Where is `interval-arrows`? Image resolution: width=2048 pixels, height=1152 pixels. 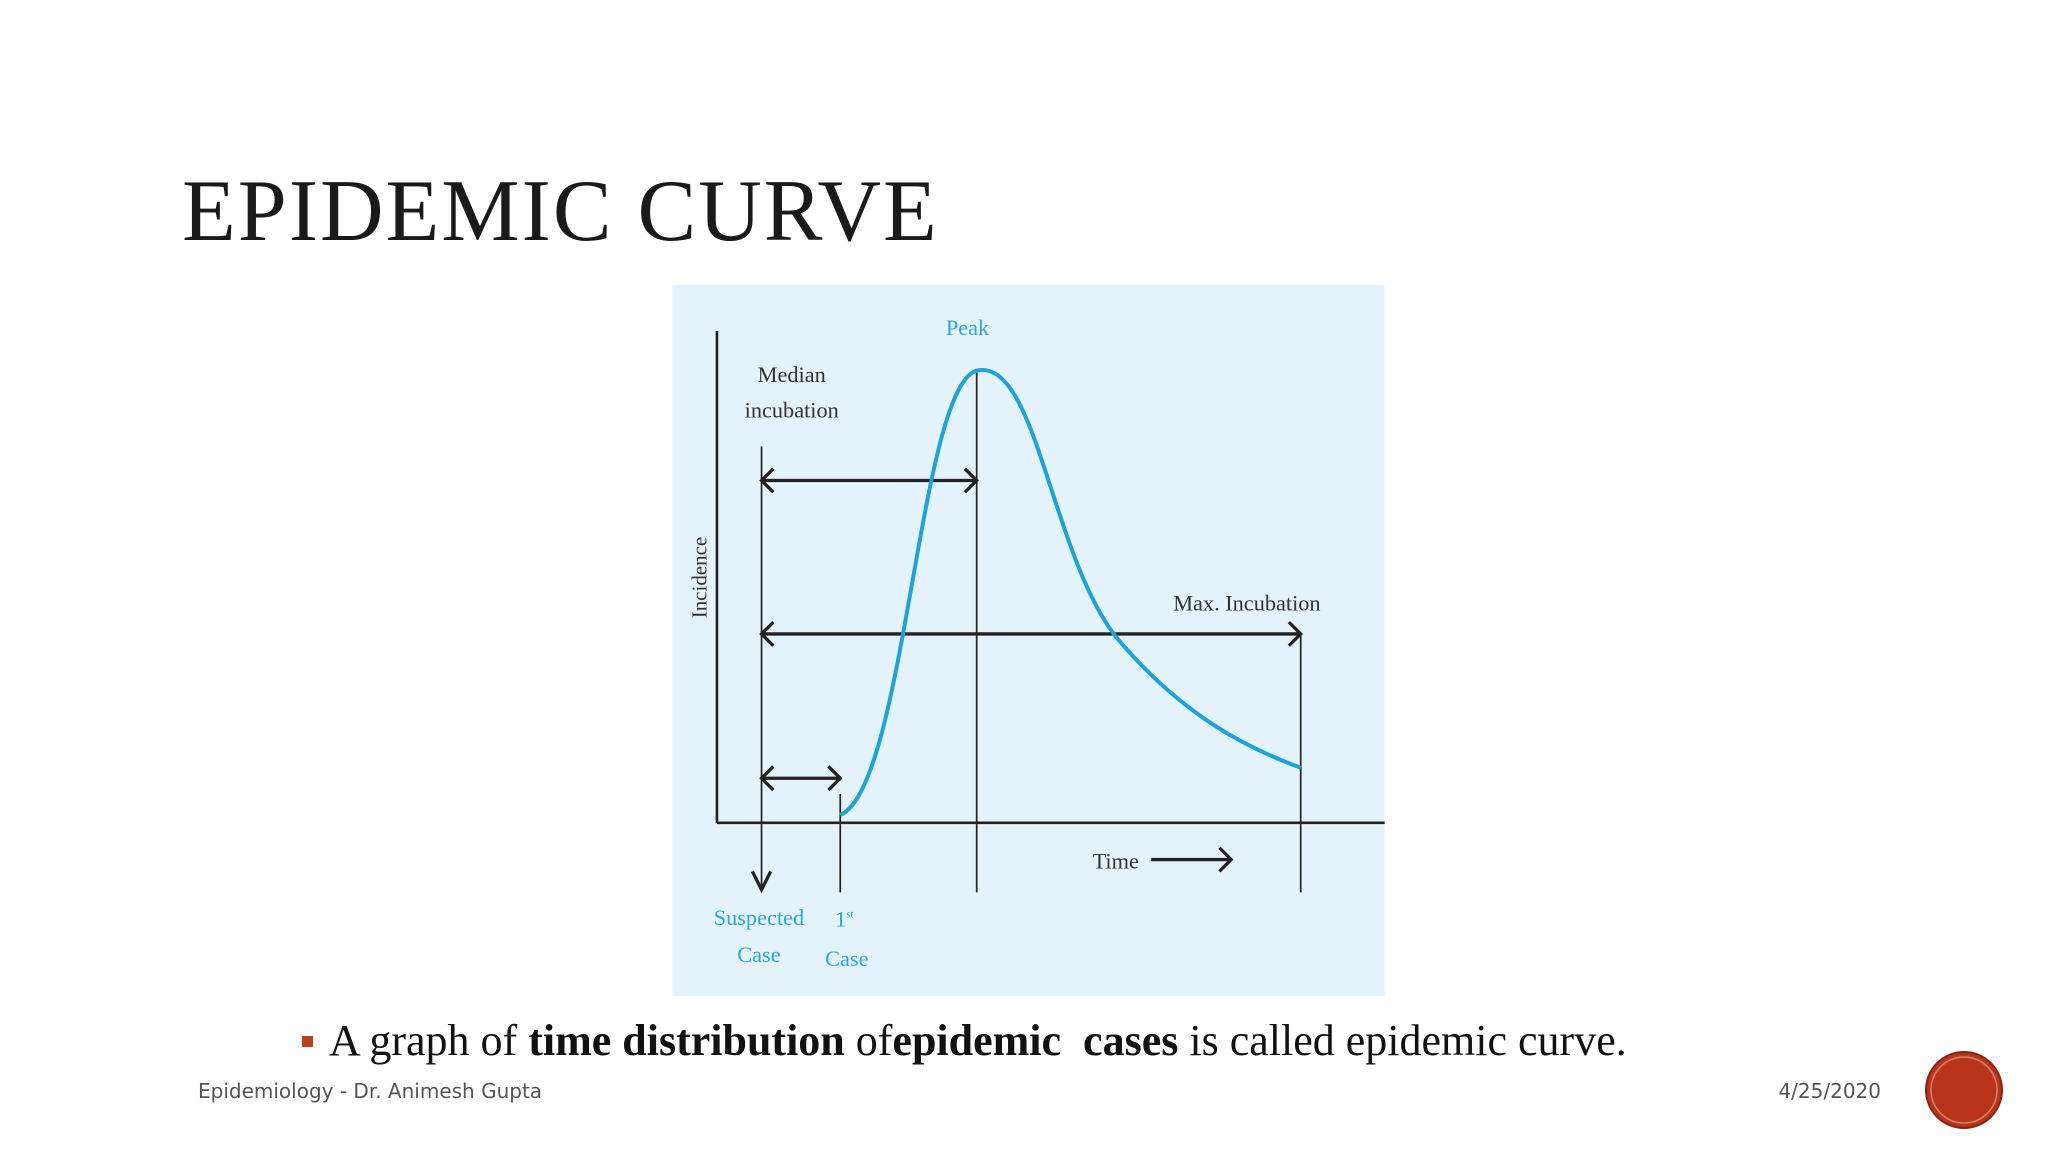
interval-arrows is located at coordinates (1031, 670).